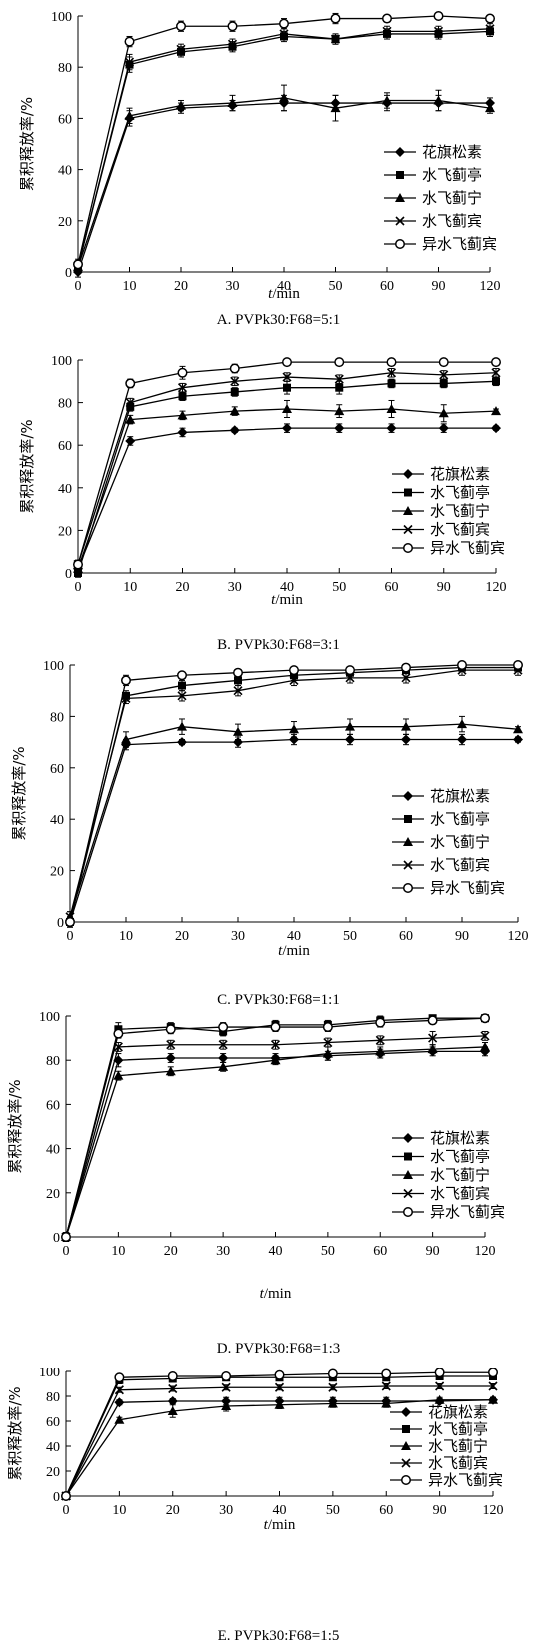 The image size is (557, 1650). What do you see at coordinates (278, 1000) in the screenshot?
I see `chart-caption-c: C. PVPk30:F68=1:1` at bounding box center [278, 1000].